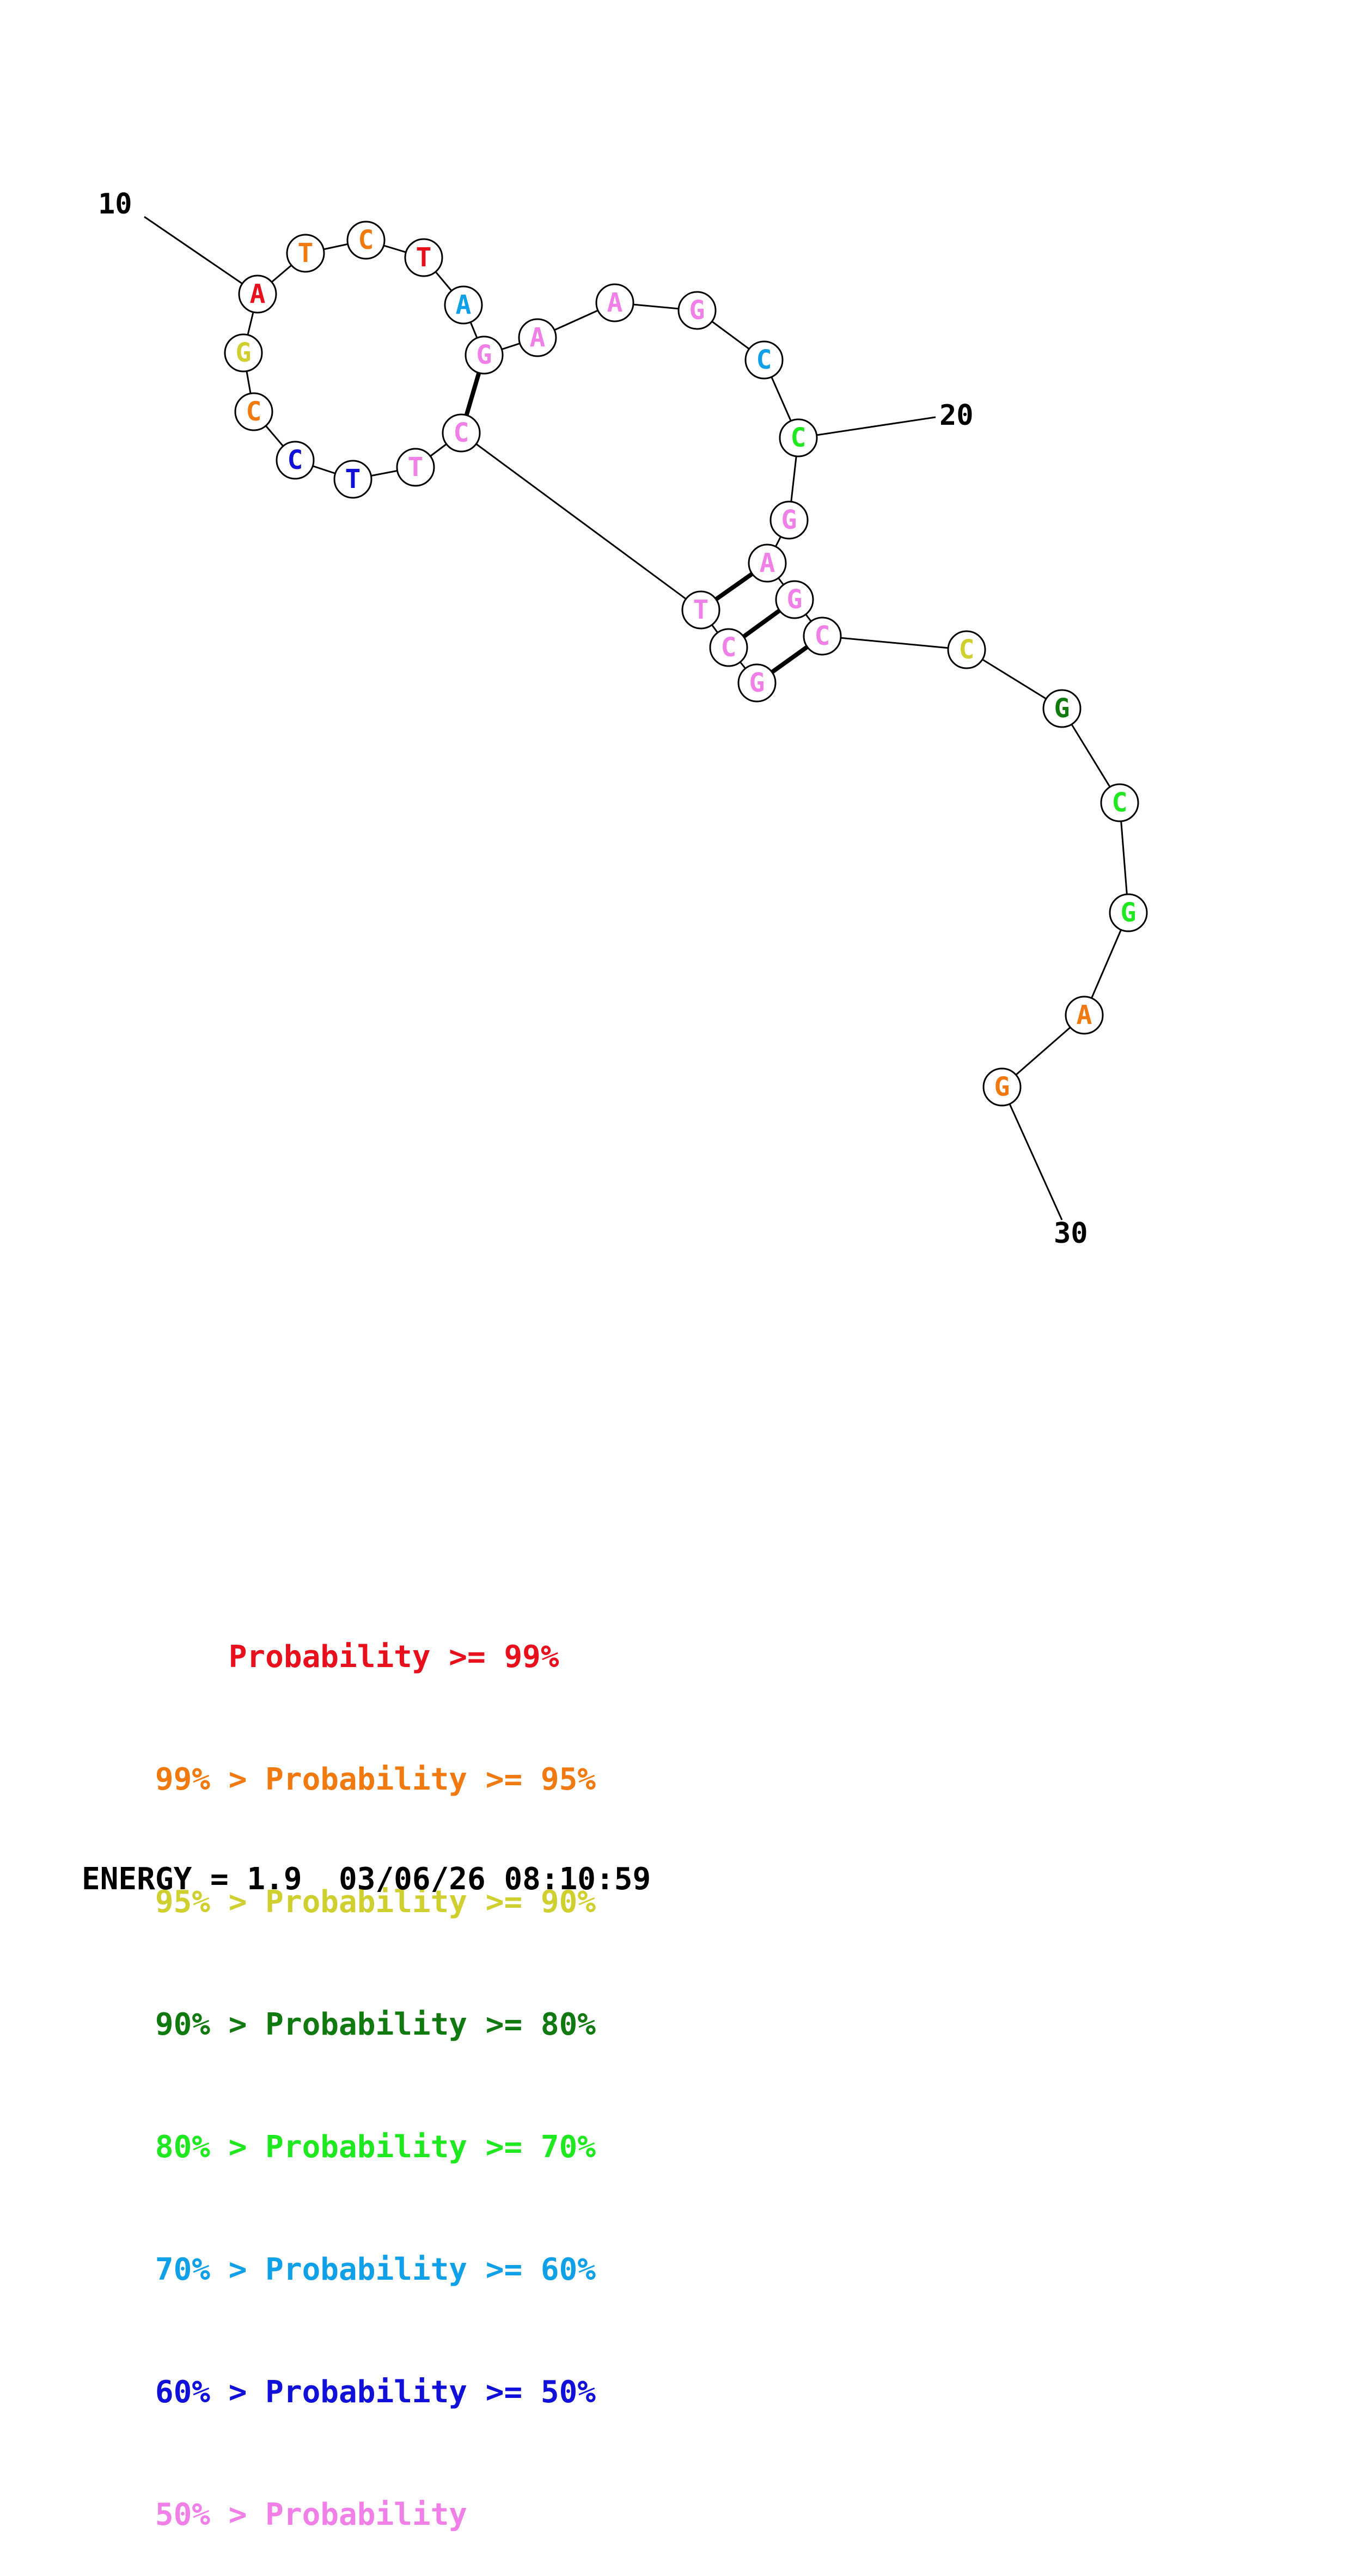 This screenshot has height=2576, width=1350. I want to click on legend-text: 70% > Probability >= 60%, so click(375, 2269).